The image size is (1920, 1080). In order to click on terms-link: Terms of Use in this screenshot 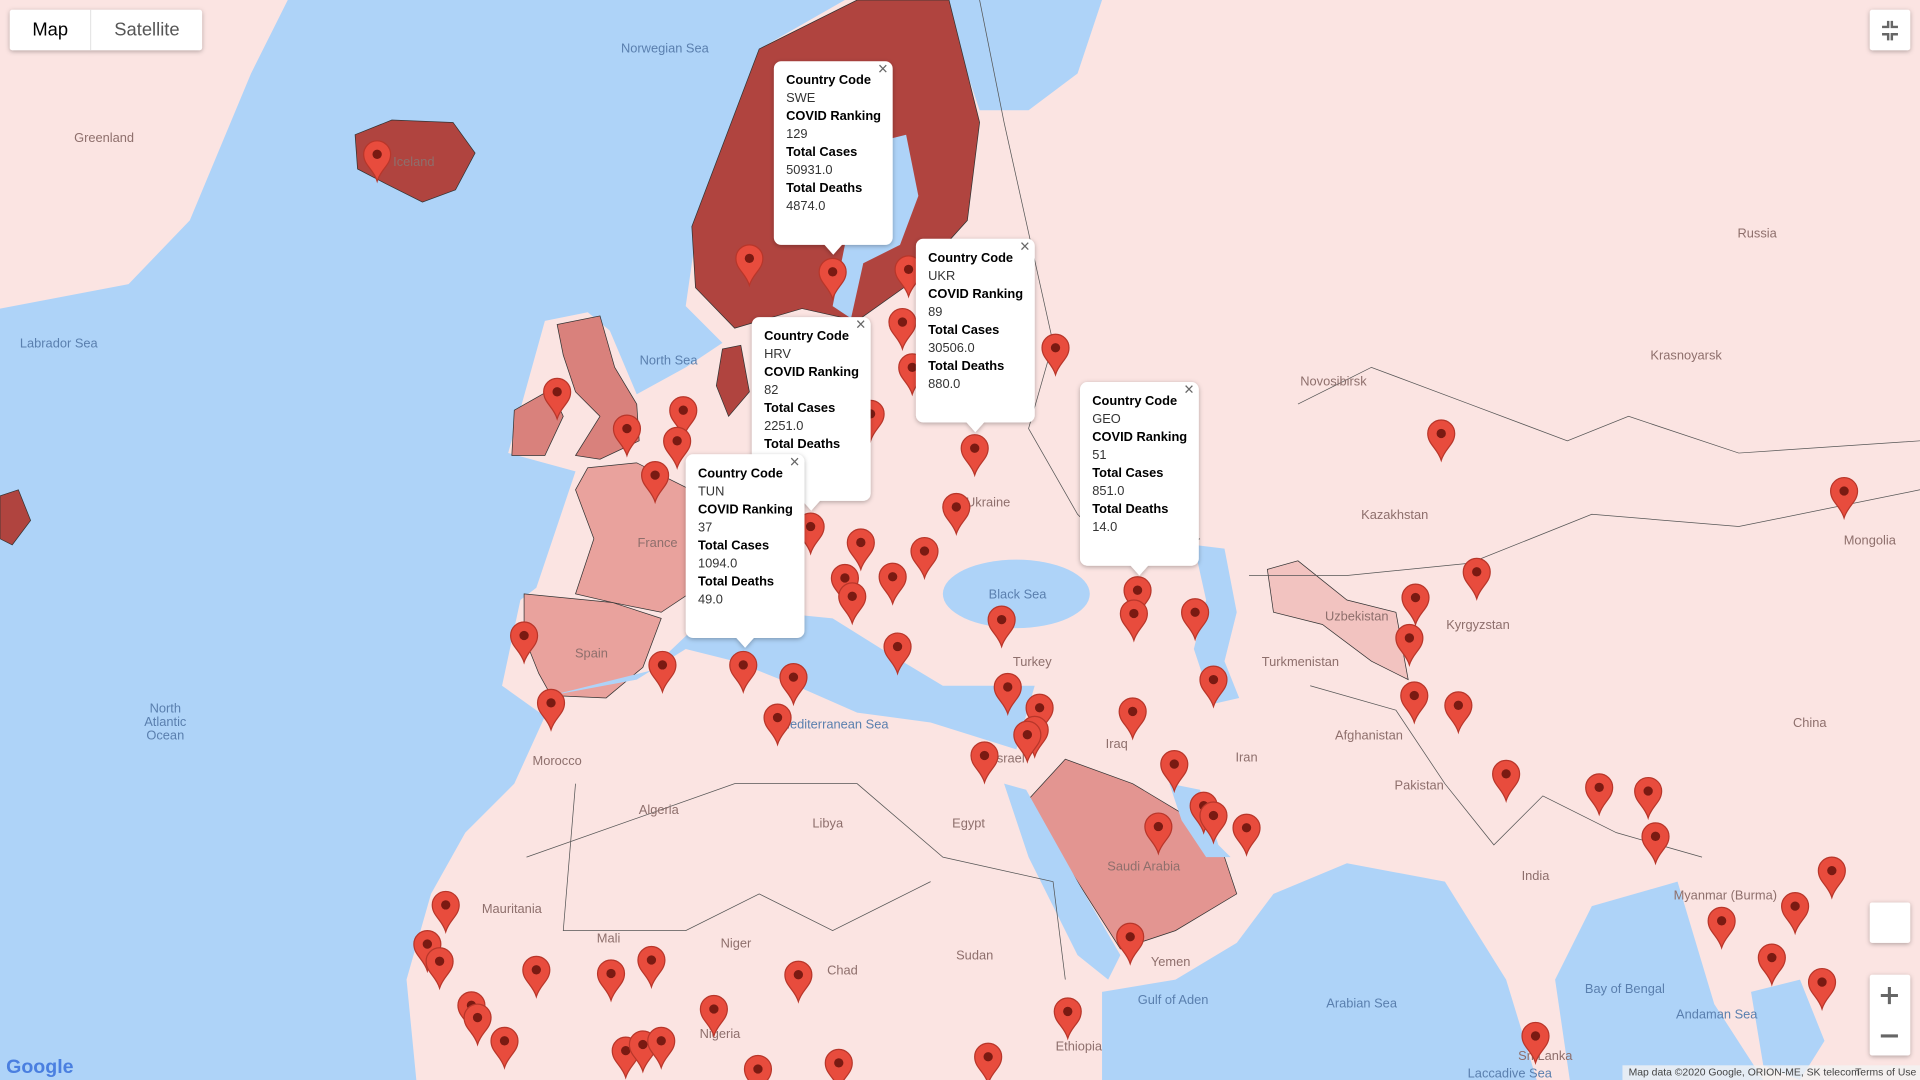, I will do `click(1885, 1072)`.